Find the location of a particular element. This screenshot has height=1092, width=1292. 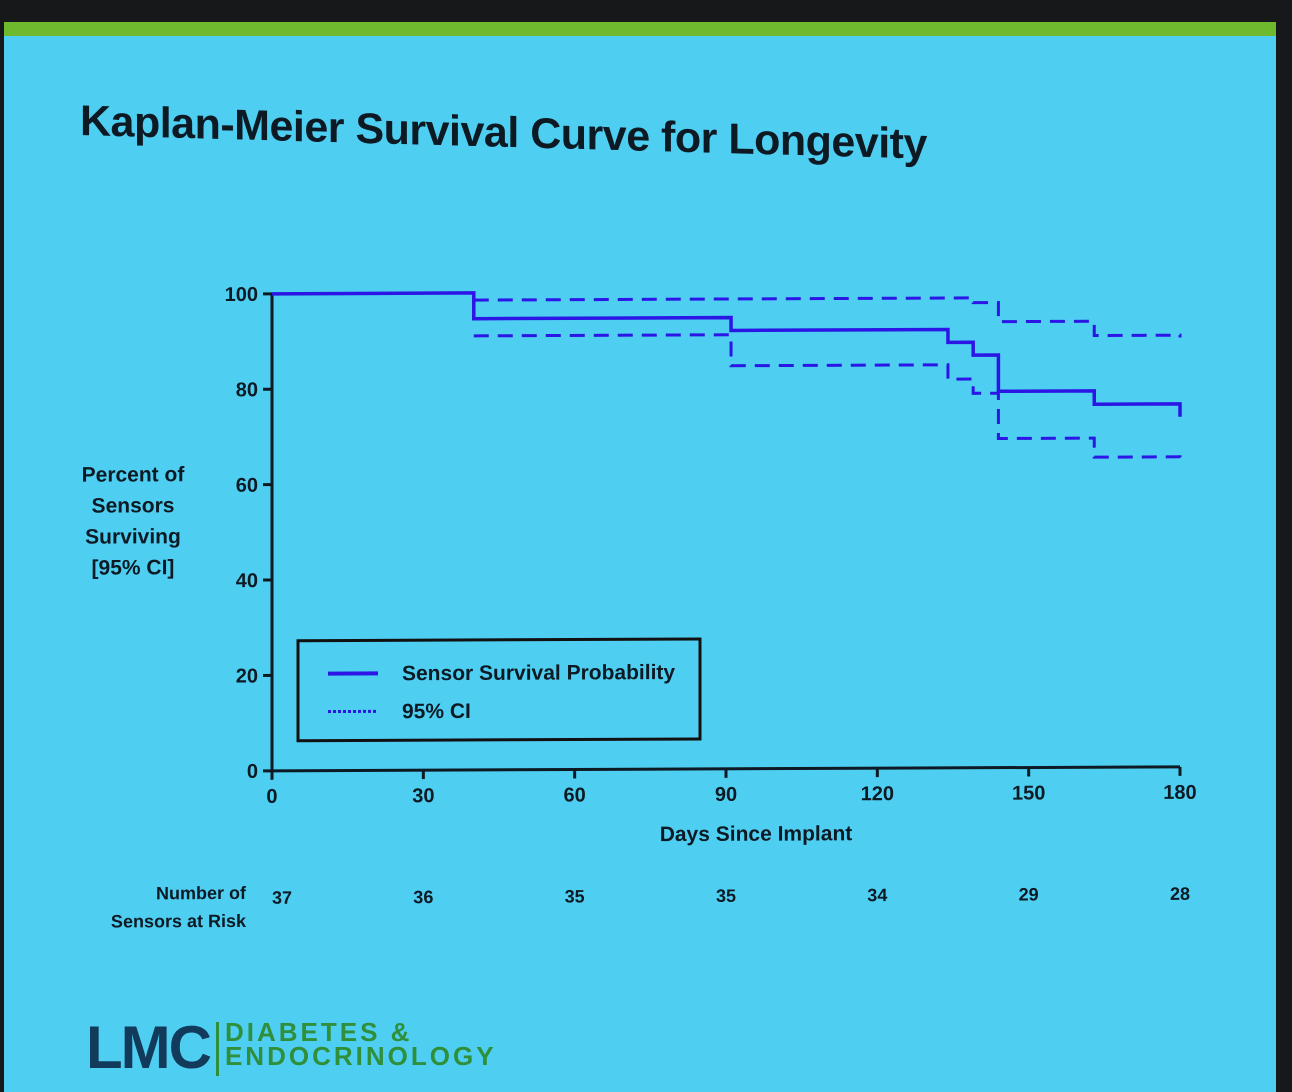

legend-box is located at coordinates (499, 690).